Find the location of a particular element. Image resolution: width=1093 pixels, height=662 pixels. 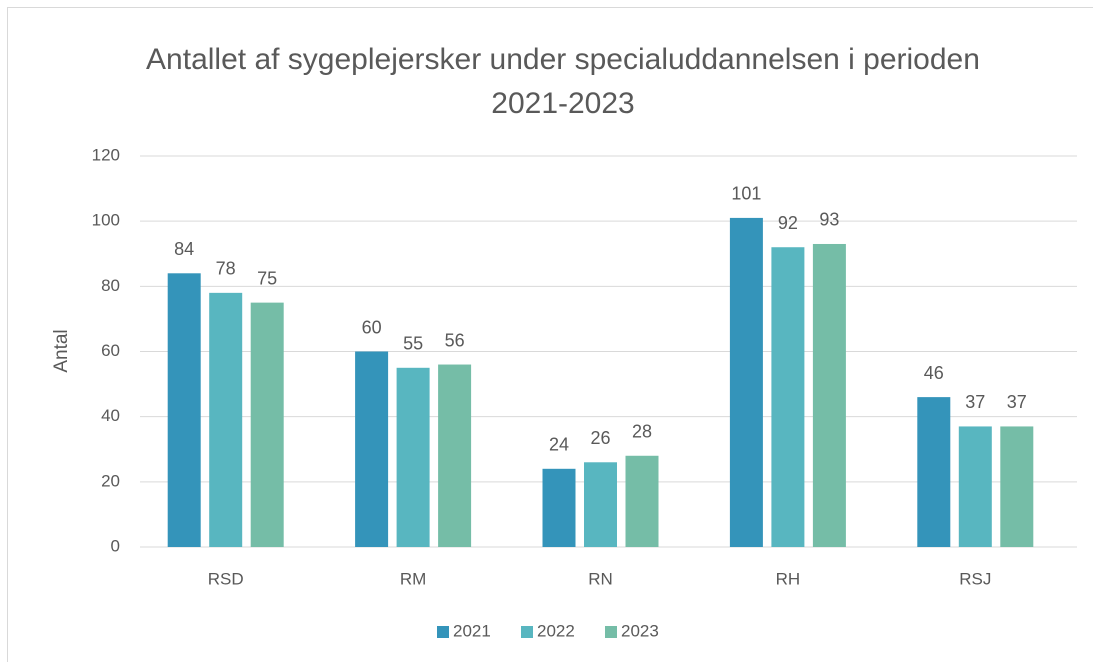

y-tick-label: 40 is located at coordinates (110, 415).